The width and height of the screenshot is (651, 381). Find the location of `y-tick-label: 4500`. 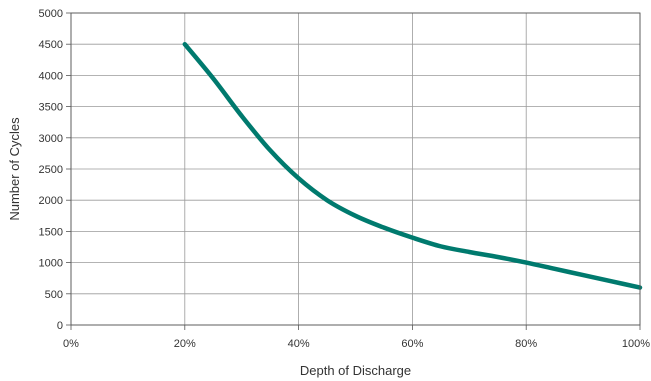

y-tick-label: 4500 is located at coordinates (51, 45).